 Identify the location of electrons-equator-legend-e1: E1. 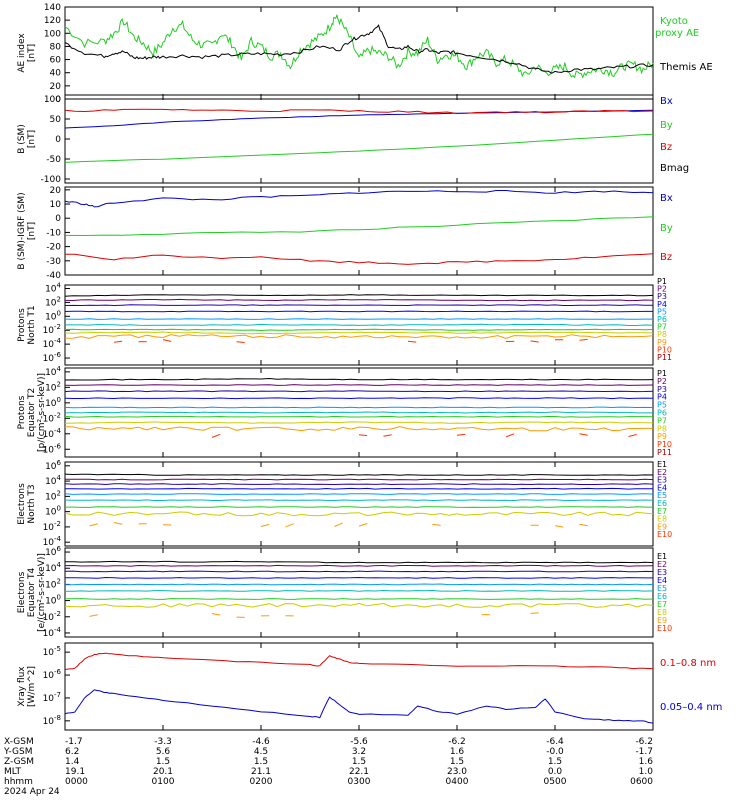
(662, 556).